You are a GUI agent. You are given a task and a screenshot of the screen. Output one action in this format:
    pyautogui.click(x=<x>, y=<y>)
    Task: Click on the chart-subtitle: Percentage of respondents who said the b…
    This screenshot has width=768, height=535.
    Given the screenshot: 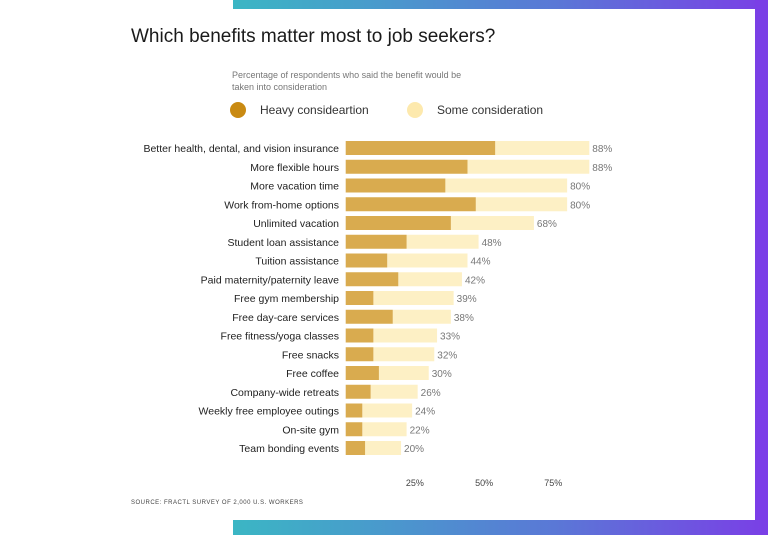 What is the action you would take?
    pyautogui.click(x=347, y=81)
    